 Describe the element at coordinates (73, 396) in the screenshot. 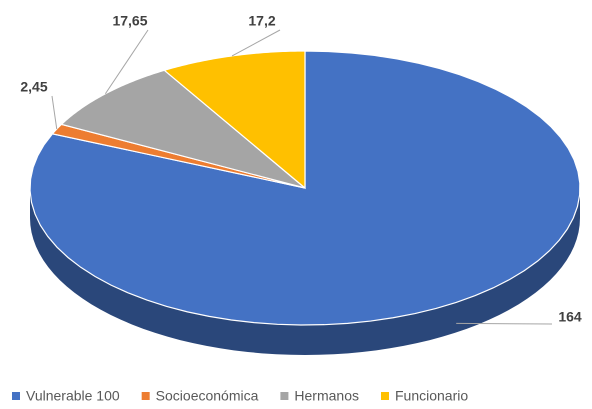

I see `legend-label: Vulnerable 100` at that location.